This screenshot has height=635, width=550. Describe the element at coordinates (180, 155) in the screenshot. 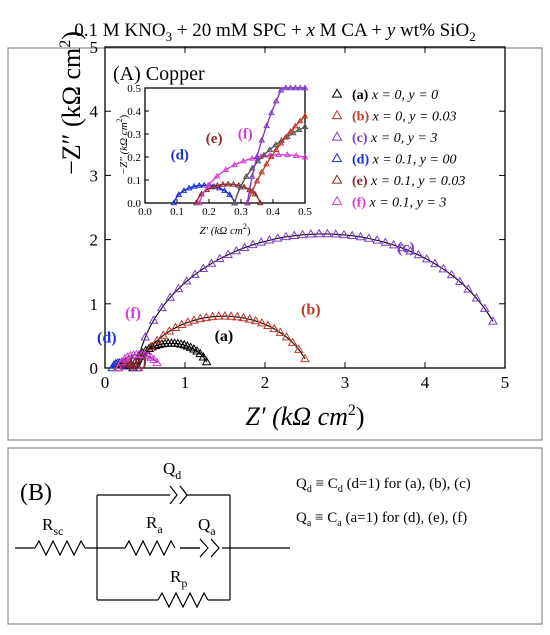

I see `inset-curve-label: (d)` at that location.